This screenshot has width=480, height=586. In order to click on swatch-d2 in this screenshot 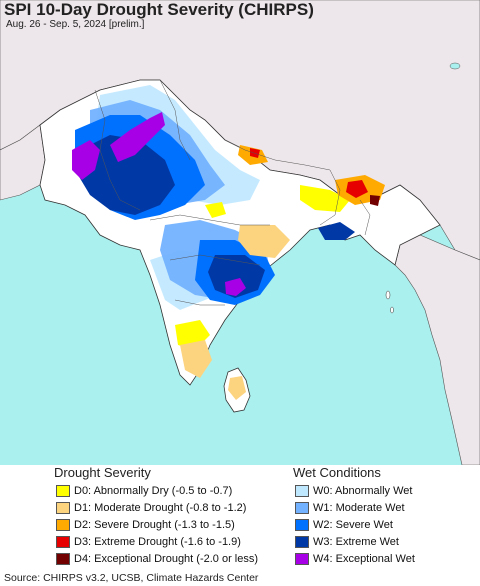, I will do `click(63, 524)`.